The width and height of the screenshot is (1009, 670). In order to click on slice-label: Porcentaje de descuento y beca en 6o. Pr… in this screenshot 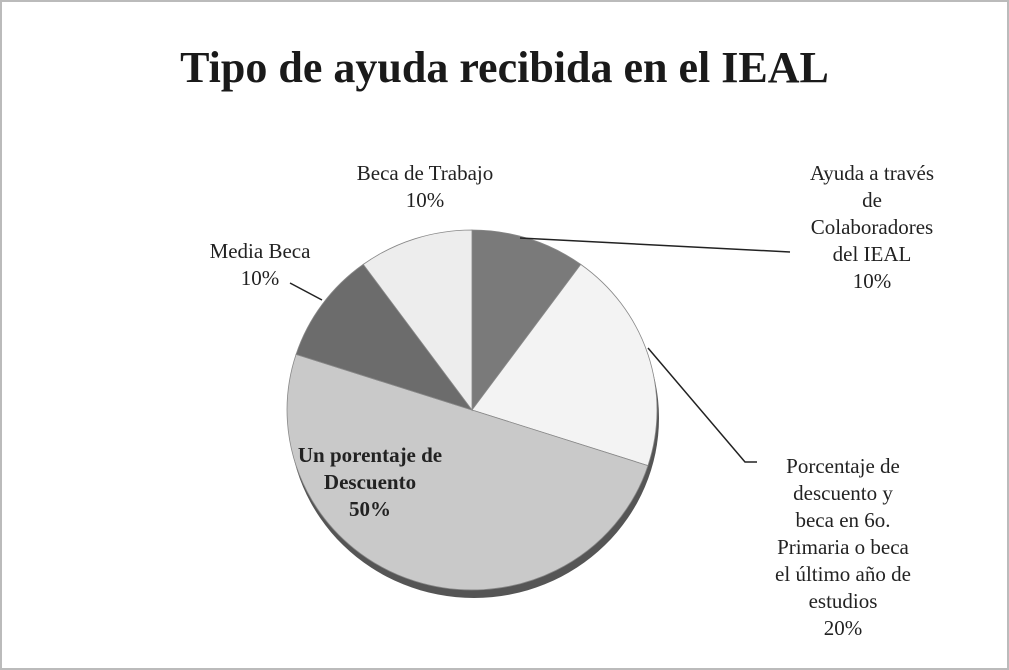, I will do `click(843, 547)`.